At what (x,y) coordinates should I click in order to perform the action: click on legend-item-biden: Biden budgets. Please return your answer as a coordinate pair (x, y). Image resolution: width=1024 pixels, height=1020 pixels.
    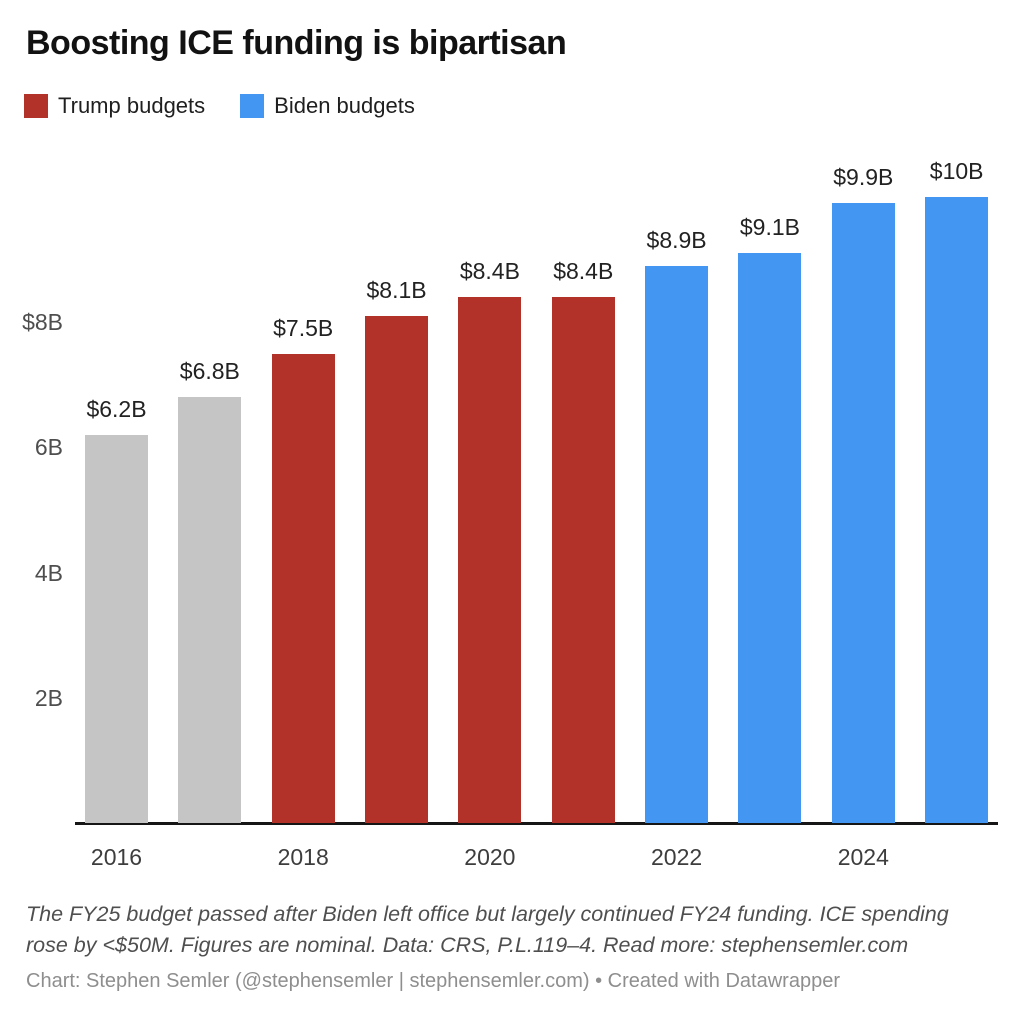
    Looking at the image, I should click on (327, 106).